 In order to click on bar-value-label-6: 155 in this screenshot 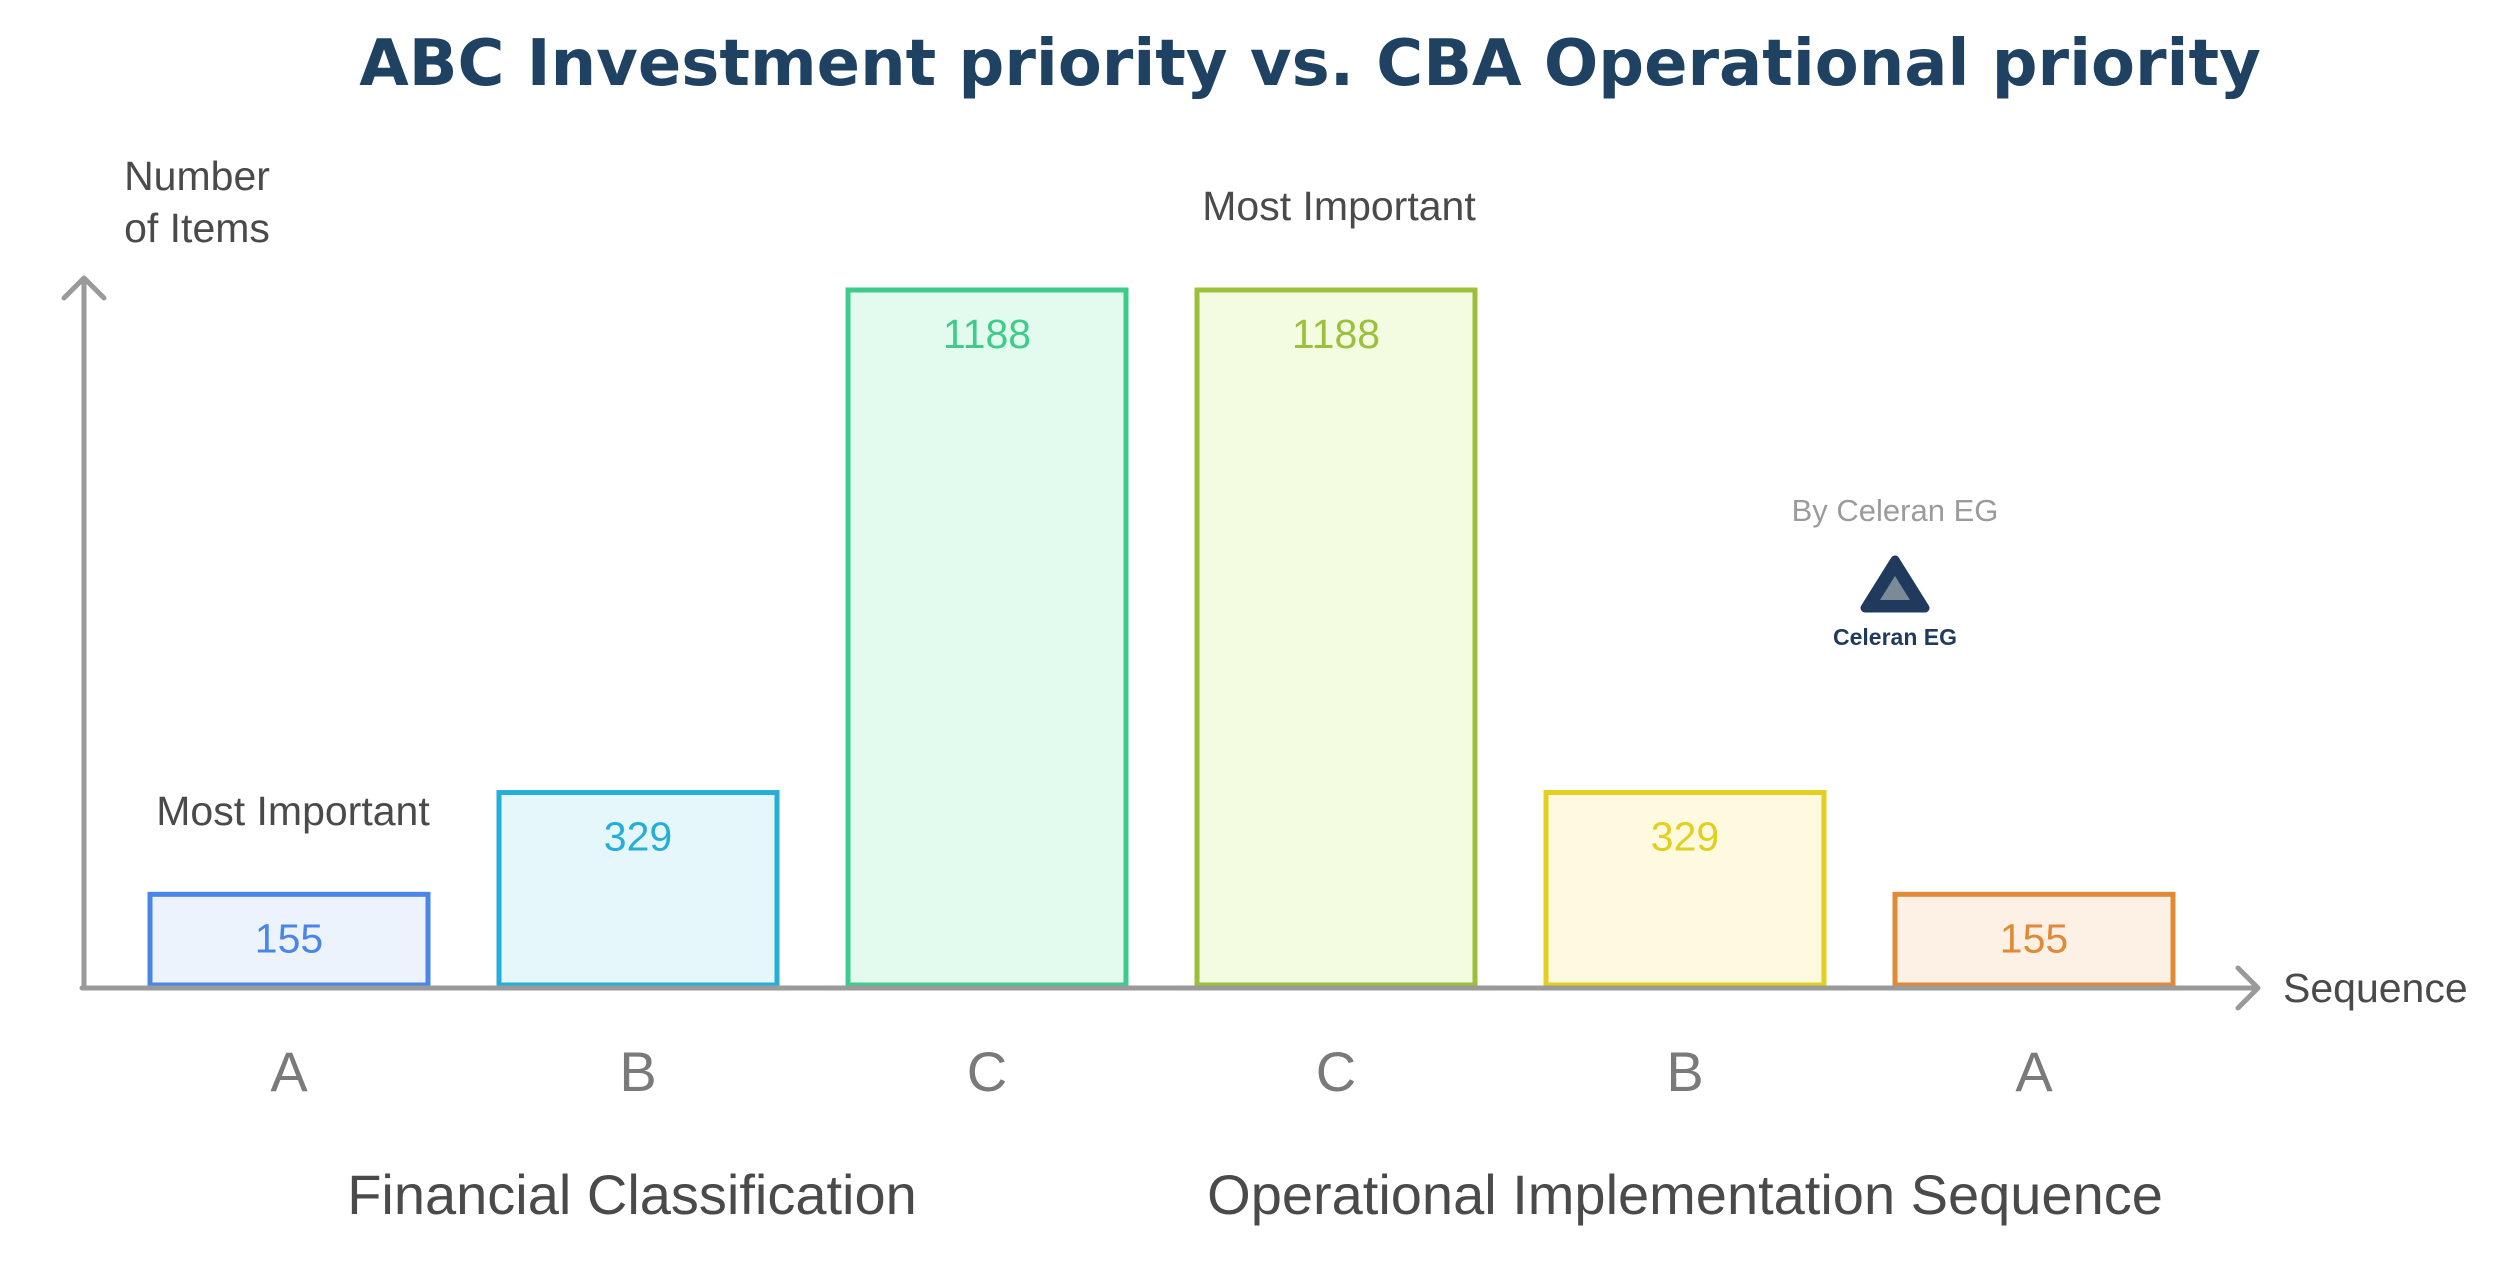, I will do `click(2034, 938)`.